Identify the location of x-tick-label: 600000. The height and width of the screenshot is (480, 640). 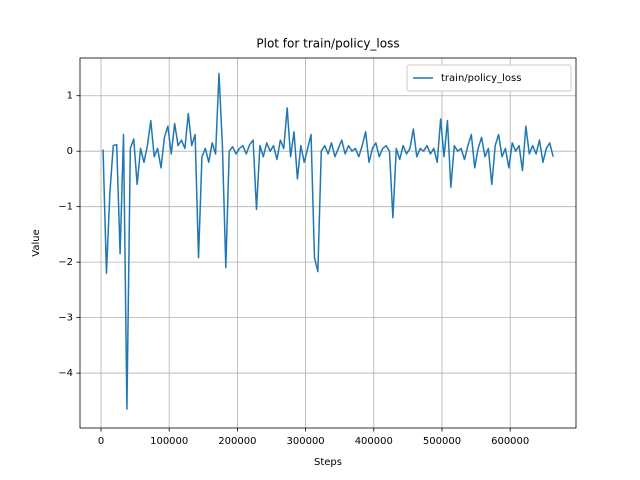
(510, 441).